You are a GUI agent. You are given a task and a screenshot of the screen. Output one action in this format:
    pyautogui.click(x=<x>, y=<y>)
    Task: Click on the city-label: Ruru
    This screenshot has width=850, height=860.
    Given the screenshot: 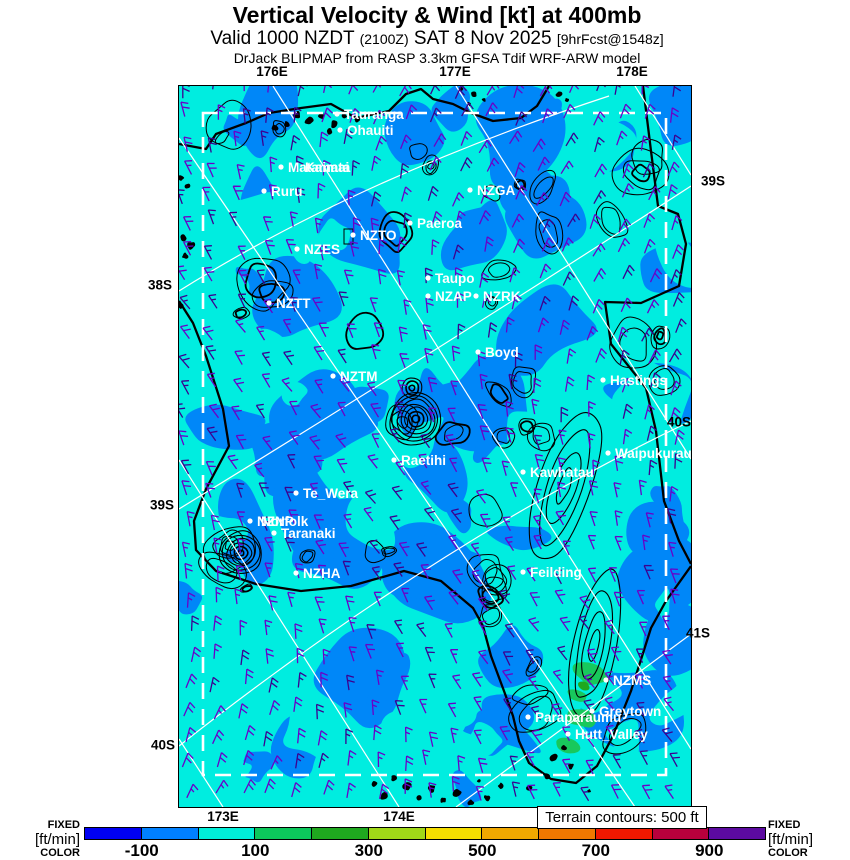 What is the action you would take?
    pyautogui.click(x=287, y=191)
    